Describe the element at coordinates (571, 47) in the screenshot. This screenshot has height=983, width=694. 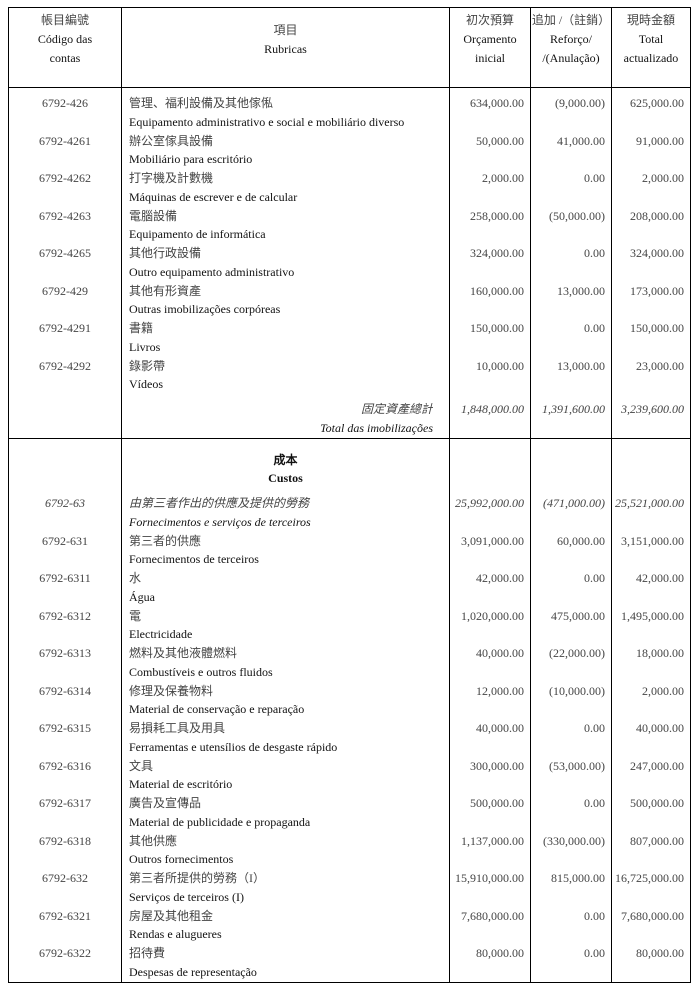
I see `header-change: 追加 /（註銷） Reforço/ /(Anulação)` at that location.